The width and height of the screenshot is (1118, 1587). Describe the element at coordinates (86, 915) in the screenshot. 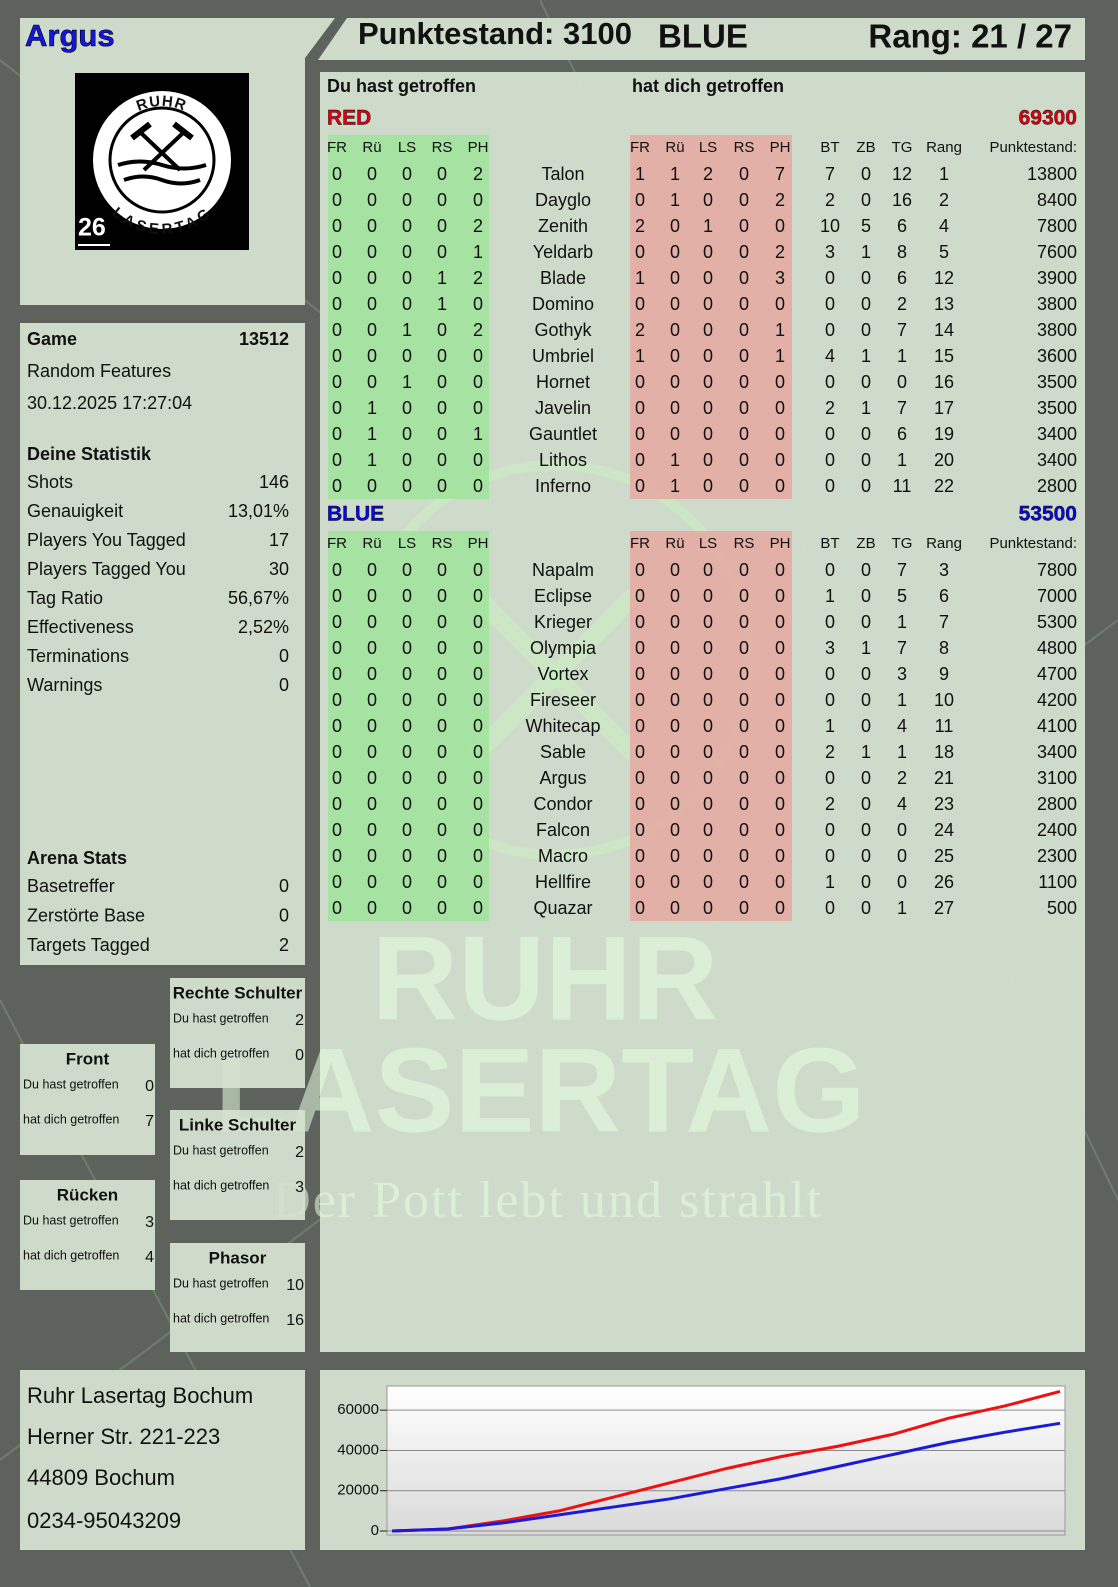

I see `arena-label: Zerstörte Base` at that location.